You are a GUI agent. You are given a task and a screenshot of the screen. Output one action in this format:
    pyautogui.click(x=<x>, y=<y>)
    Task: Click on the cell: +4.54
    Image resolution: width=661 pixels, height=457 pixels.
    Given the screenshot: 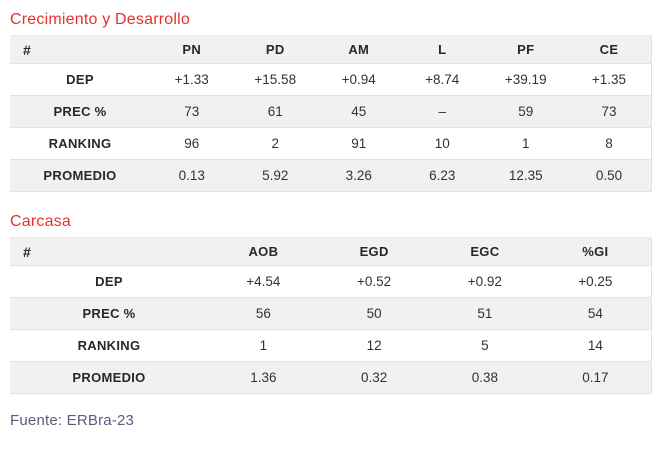 What is the action you would take?
    pyautogui.click(x=263, y=281)
    